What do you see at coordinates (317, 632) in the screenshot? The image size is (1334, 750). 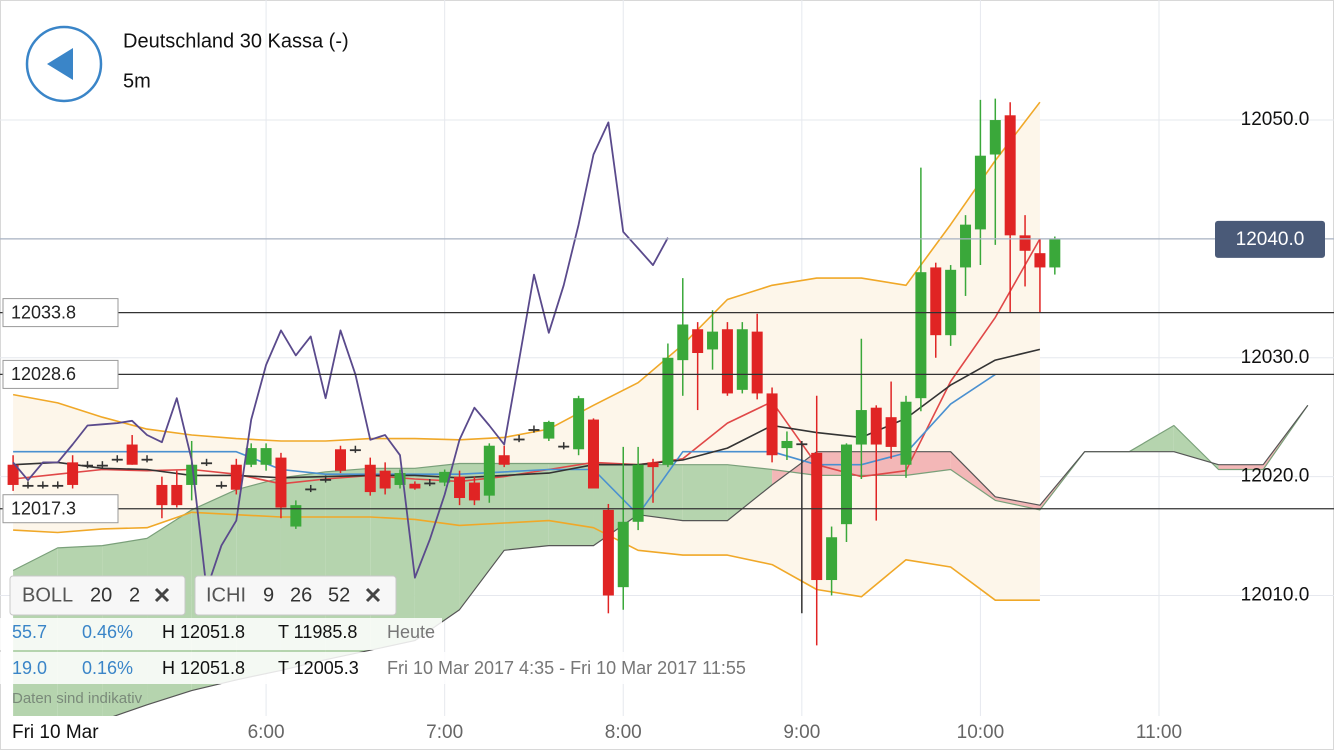 I see `info-low: T 11985.8` at bounding box center [317, 632].